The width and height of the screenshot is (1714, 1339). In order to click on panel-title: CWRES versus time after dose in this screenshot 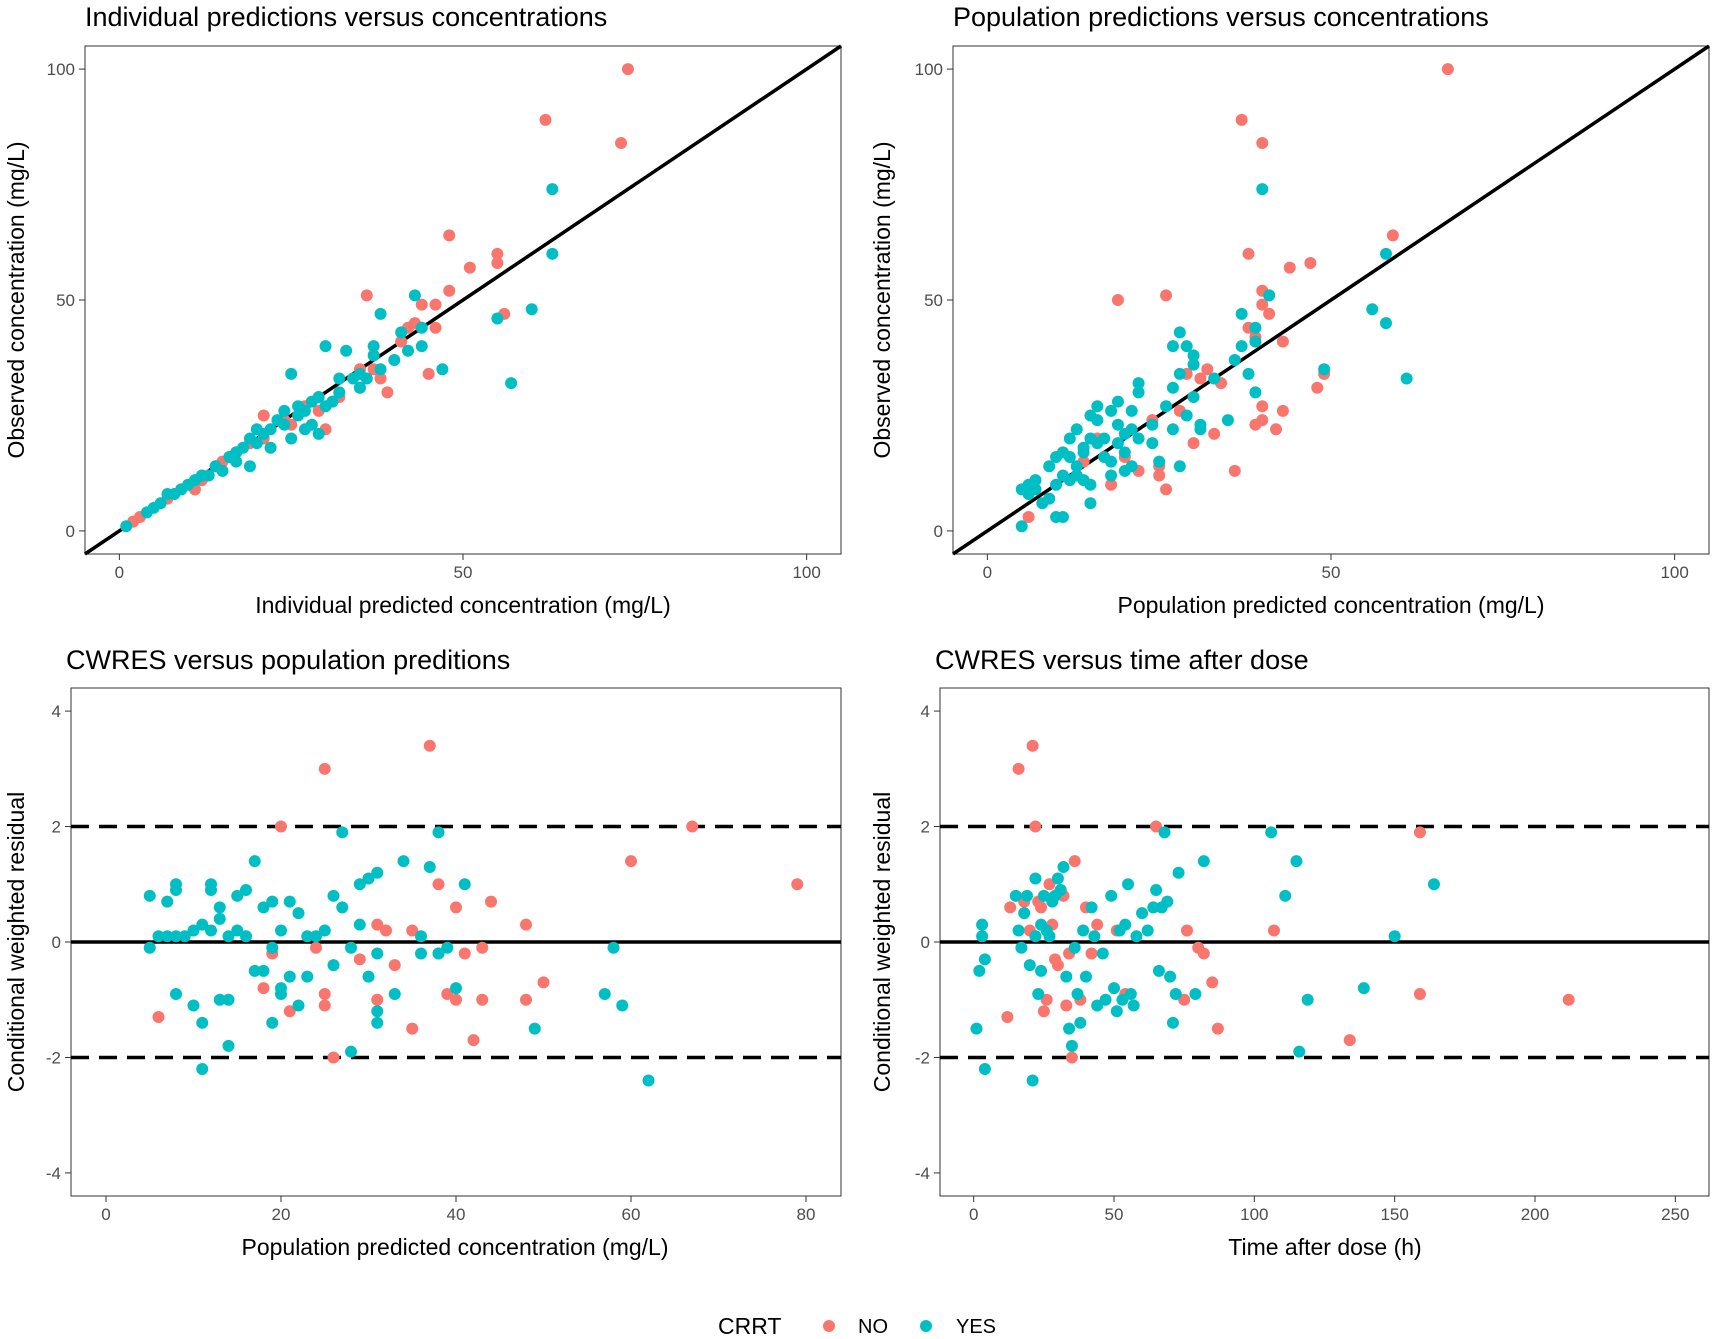, I will do `click(1122, 660)`.